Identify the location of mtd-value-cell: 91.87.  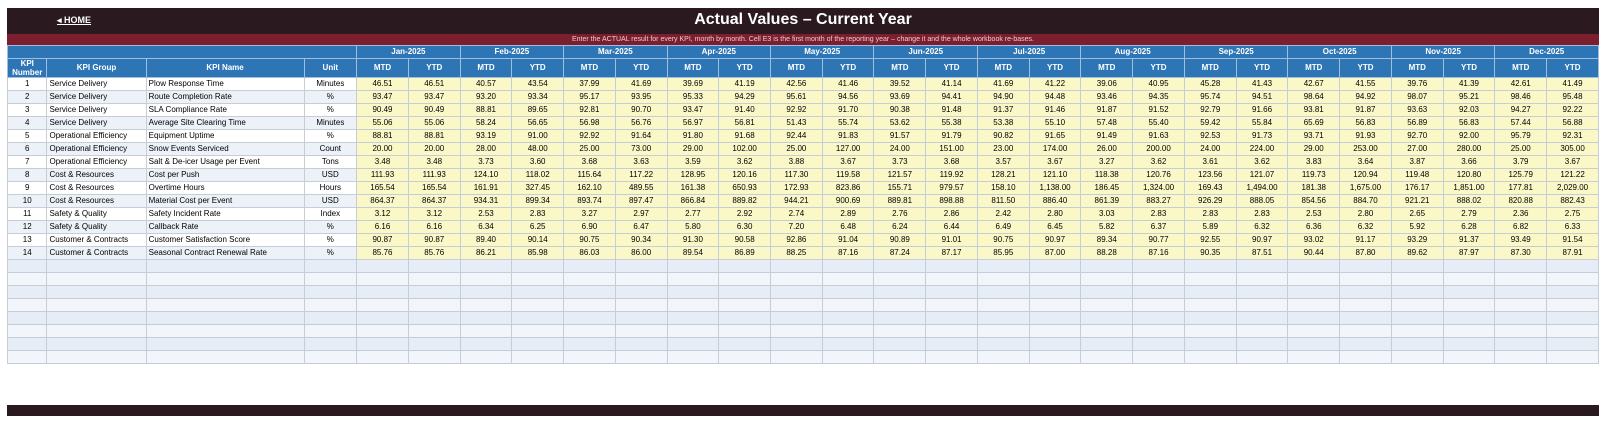
(1107, 110).